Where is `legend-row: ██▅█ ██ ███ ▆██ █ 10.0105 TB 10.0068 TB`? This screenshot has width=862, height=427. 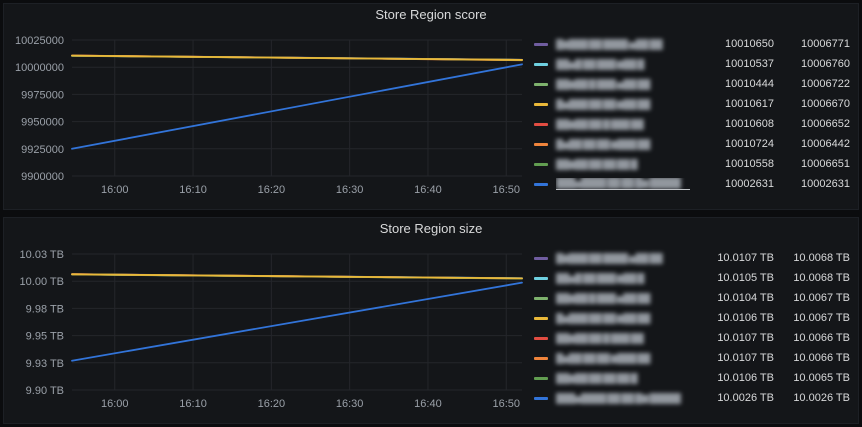
legend-row: ██▅█ ██ ███ ▆██ █ 10.0105 TB 10.0068 TB is located at coordinates (692, 278).